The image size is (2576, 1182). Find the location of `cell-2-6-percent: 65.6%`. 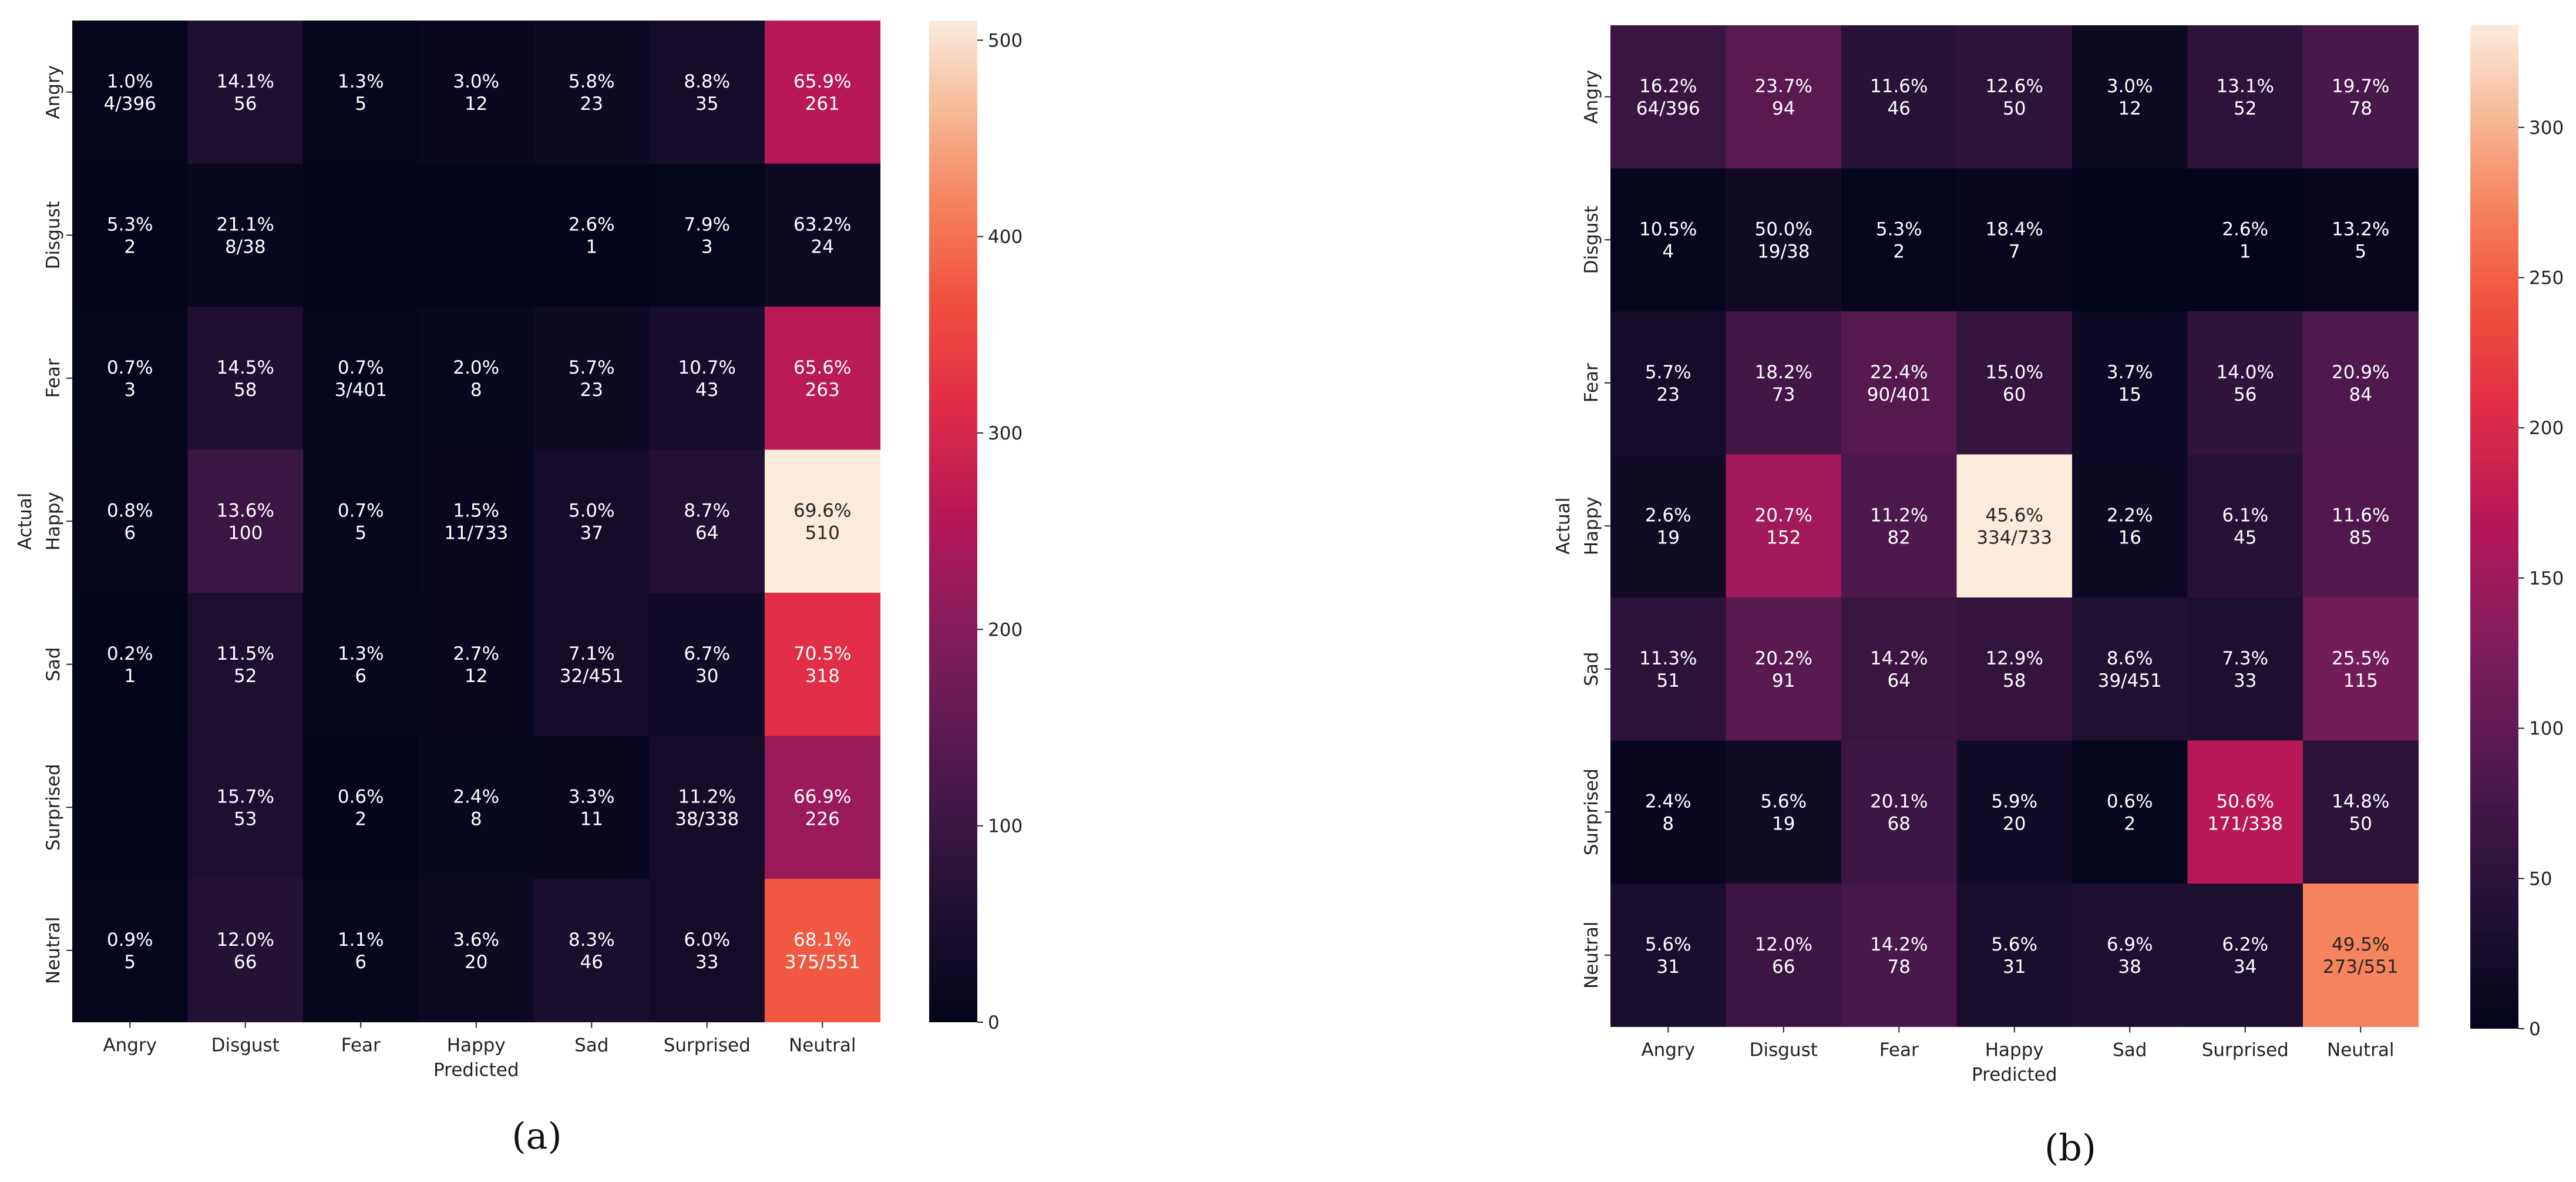

cell-2-6-percent: 65.6% is located at coordinates (822, 367).